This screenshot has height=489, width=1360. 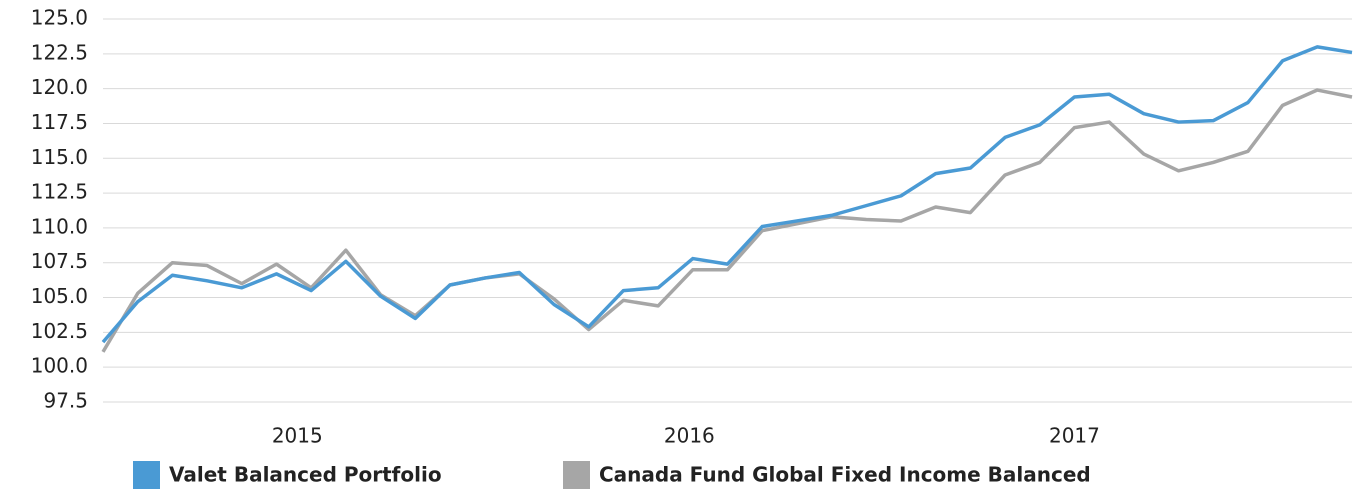 I want to click on x-tick-label: 2016, so click(x=689, y=436).